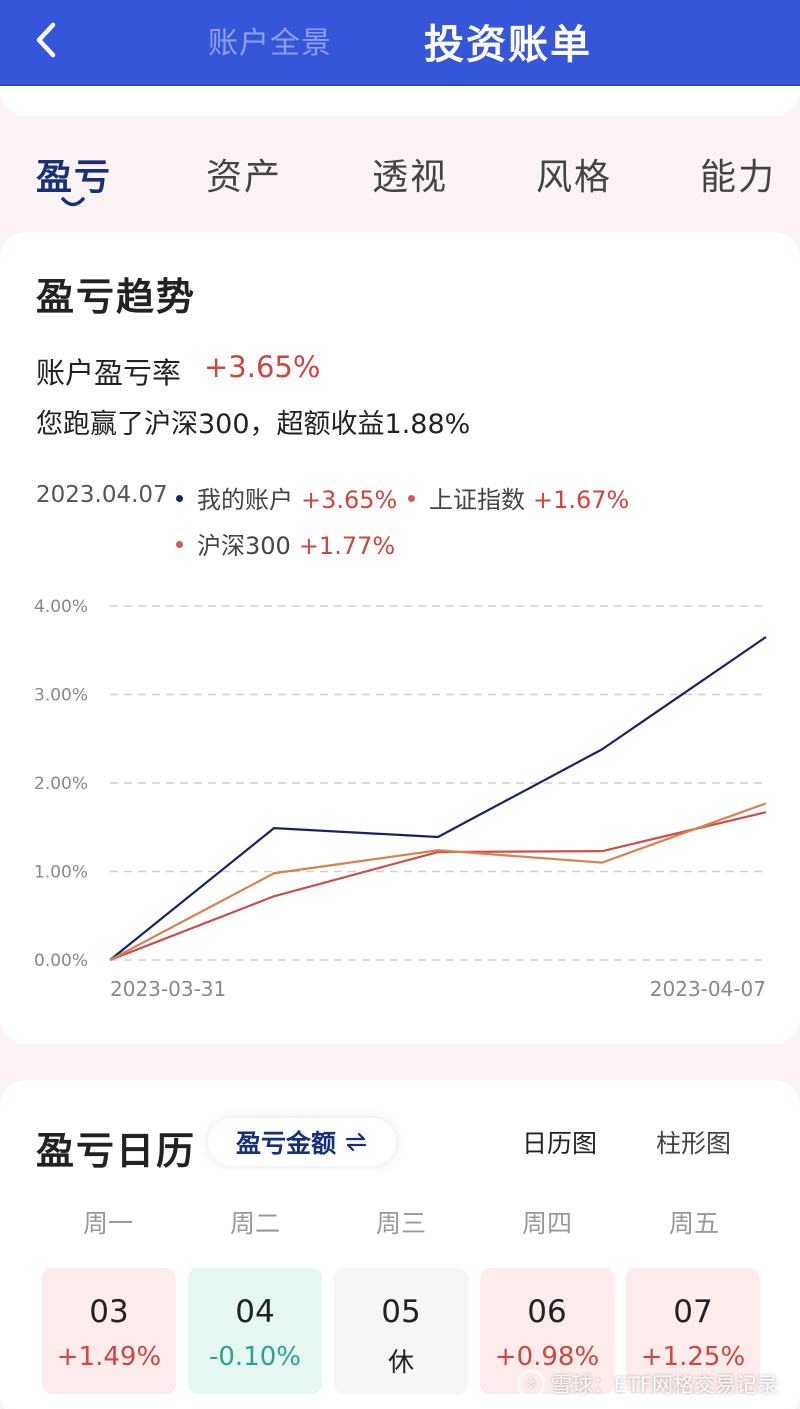  What do you see at coordinates (262, 367) in the screenshot?
I see `account-rate-value: +3.65%` at bounding box center [262, 367].